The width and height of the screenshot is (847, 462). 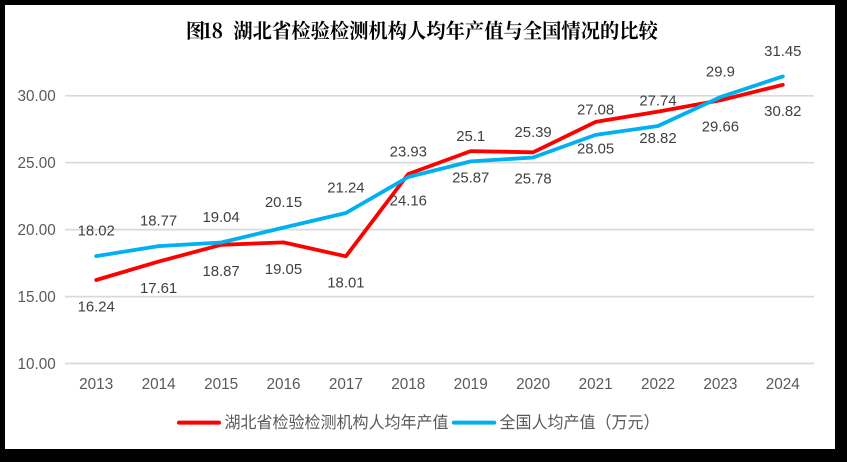 What do you see at coordinates (283, 203) in the screenshot?
I see `svg-text: 20.15` at bounding box center [283, 203].